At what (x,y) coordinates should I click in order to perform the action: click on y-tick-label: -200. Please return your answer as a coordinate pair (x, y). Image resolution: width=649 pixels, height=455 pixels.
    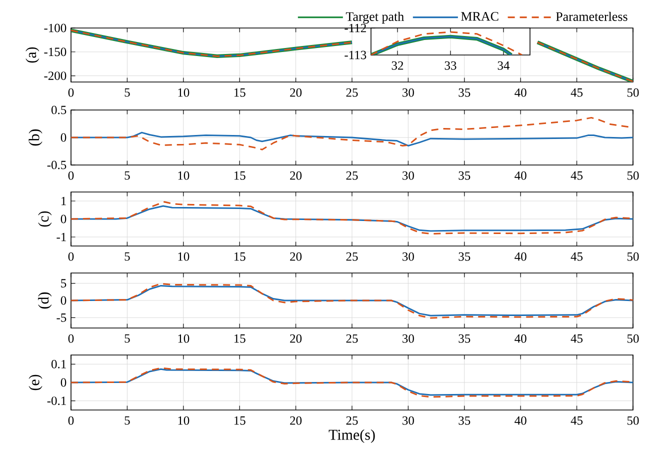
    Looking at the image, I should click on (55, 76).